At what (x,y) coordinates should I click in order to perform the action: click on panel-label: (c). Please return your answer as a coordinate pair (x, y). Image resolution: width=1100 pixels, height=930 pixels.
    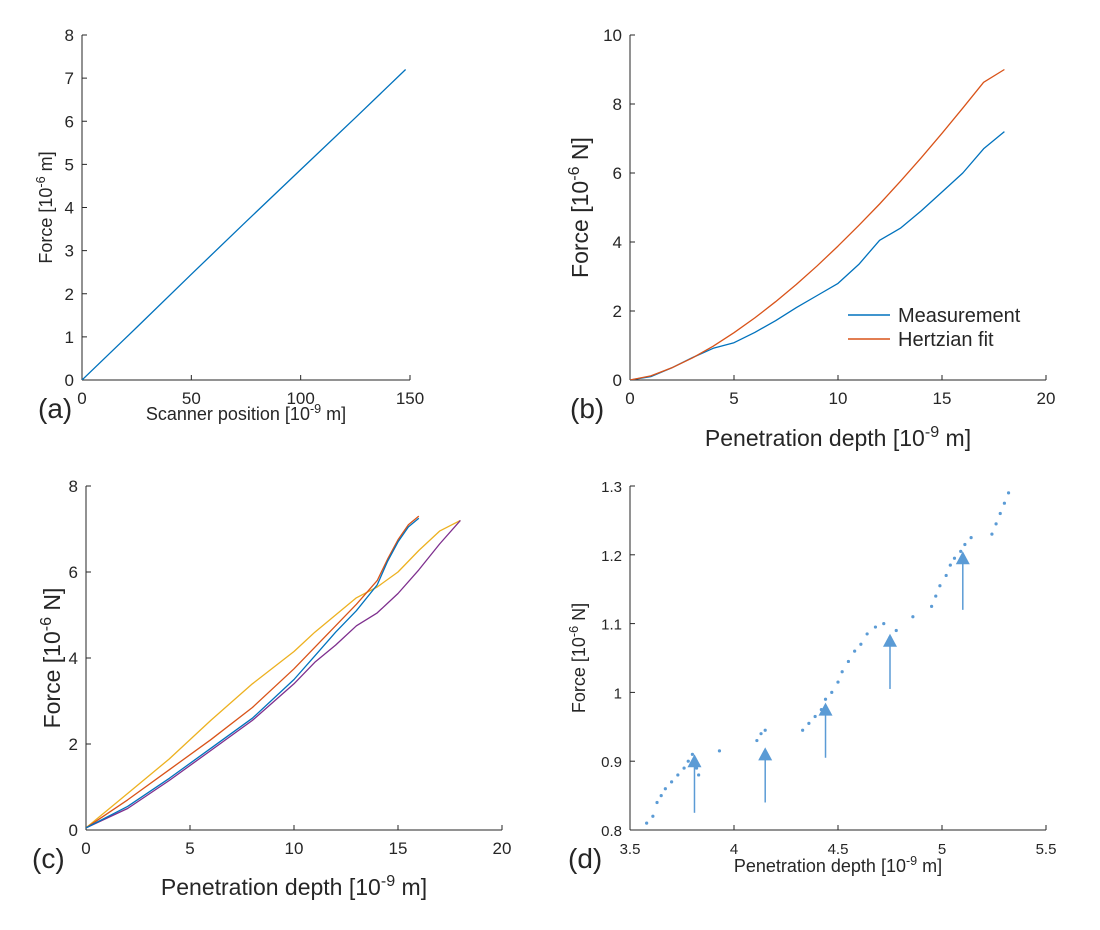
    Looking at the image, I should click on (48, 858).